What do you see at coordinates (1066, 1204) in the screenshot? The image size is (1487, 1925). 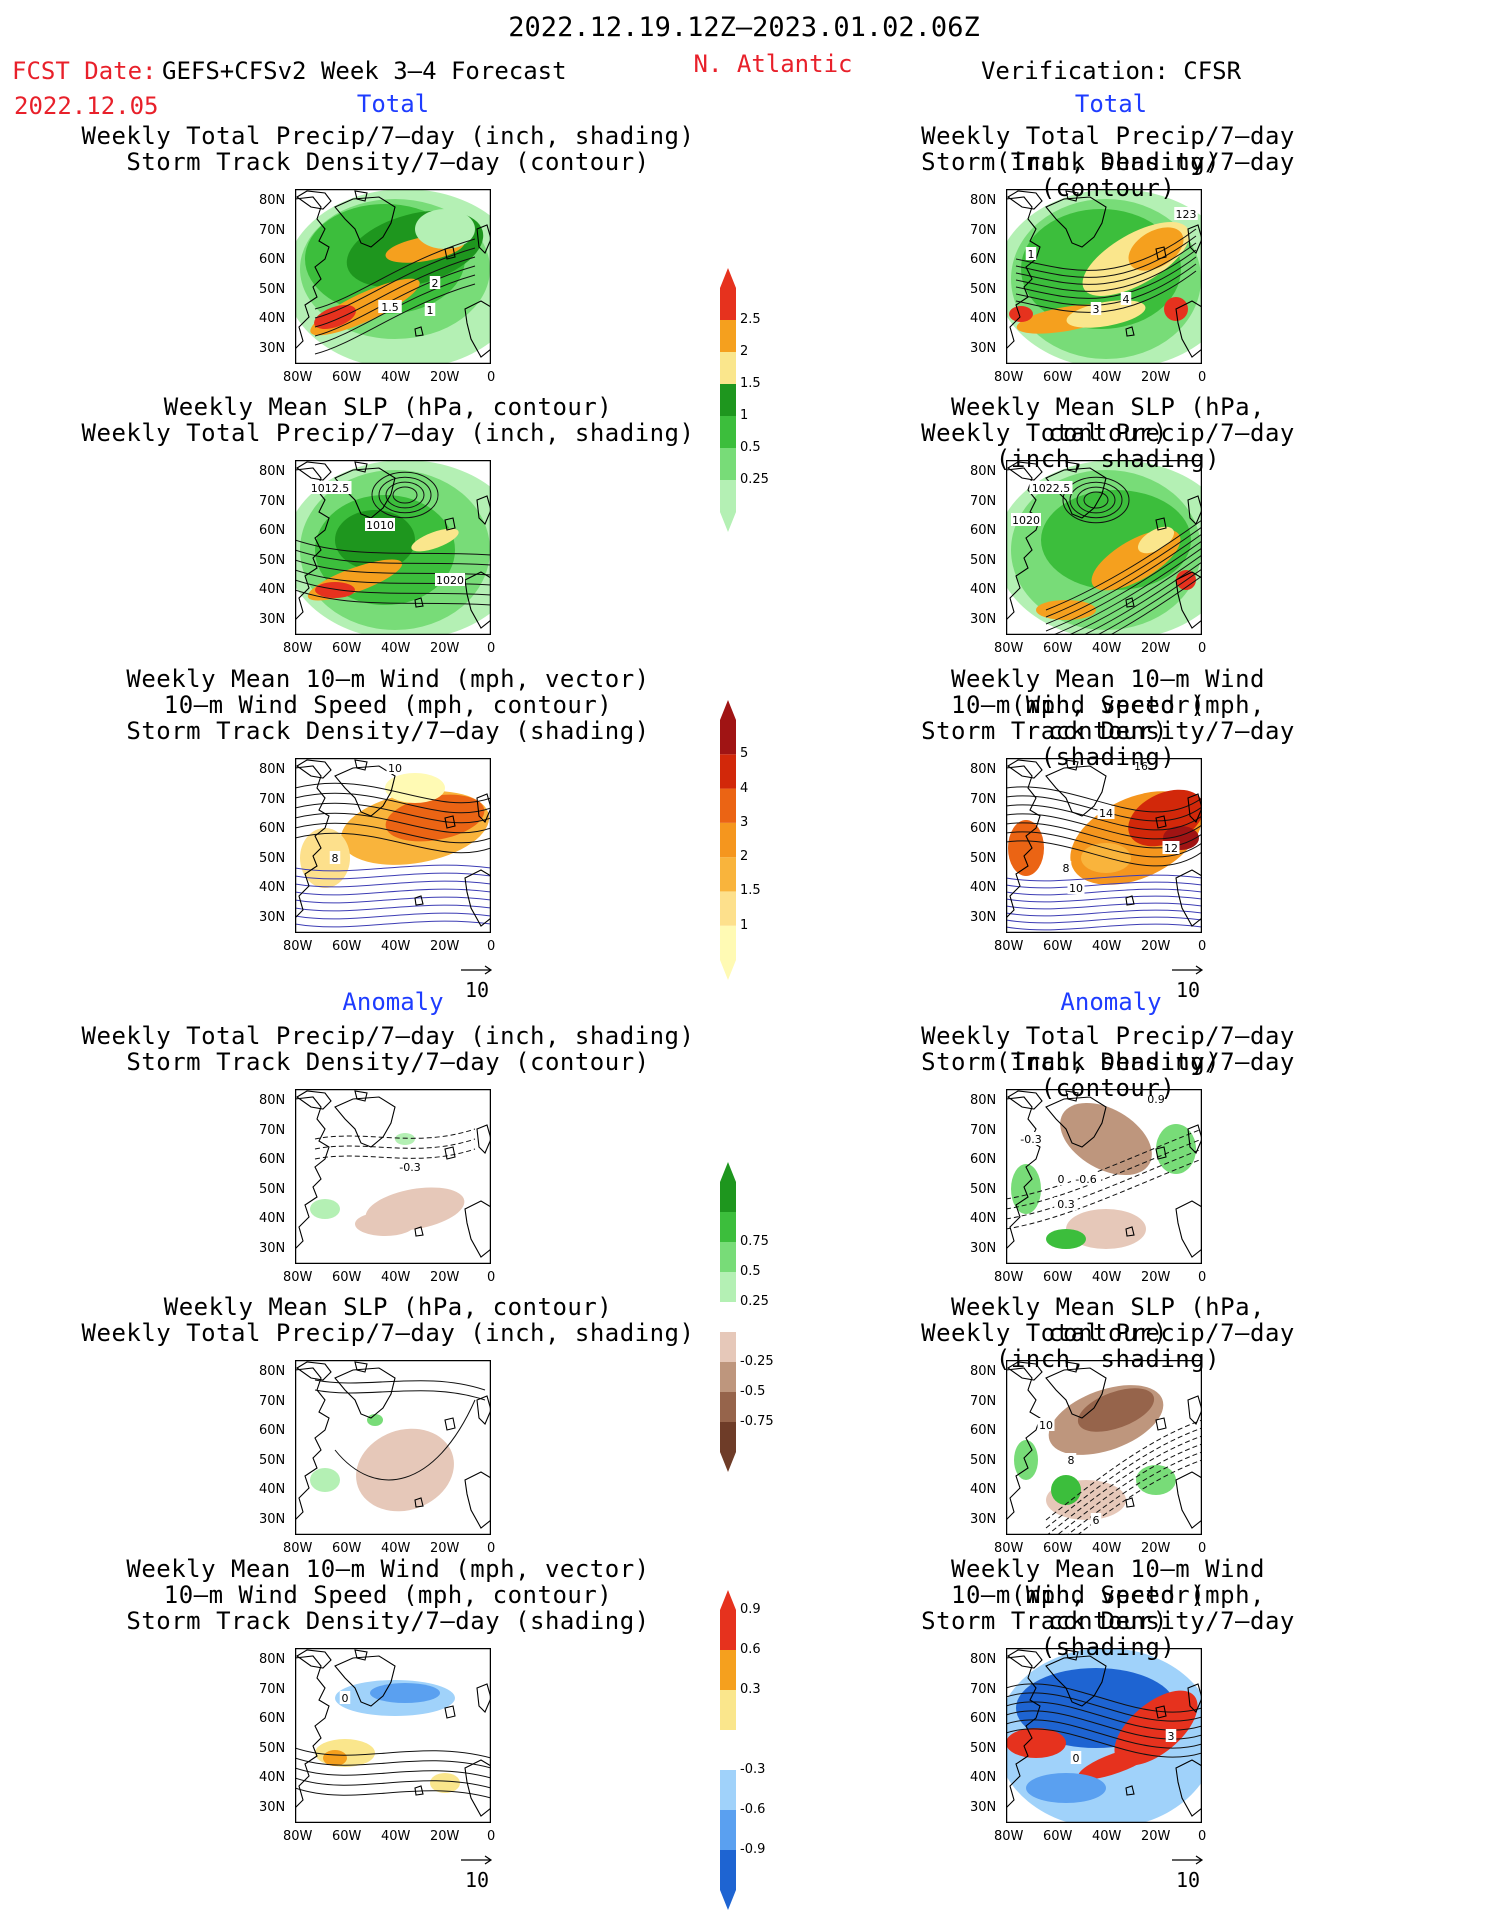 I see `svg-text: 0.3` at bounding box center [1066, 1204].